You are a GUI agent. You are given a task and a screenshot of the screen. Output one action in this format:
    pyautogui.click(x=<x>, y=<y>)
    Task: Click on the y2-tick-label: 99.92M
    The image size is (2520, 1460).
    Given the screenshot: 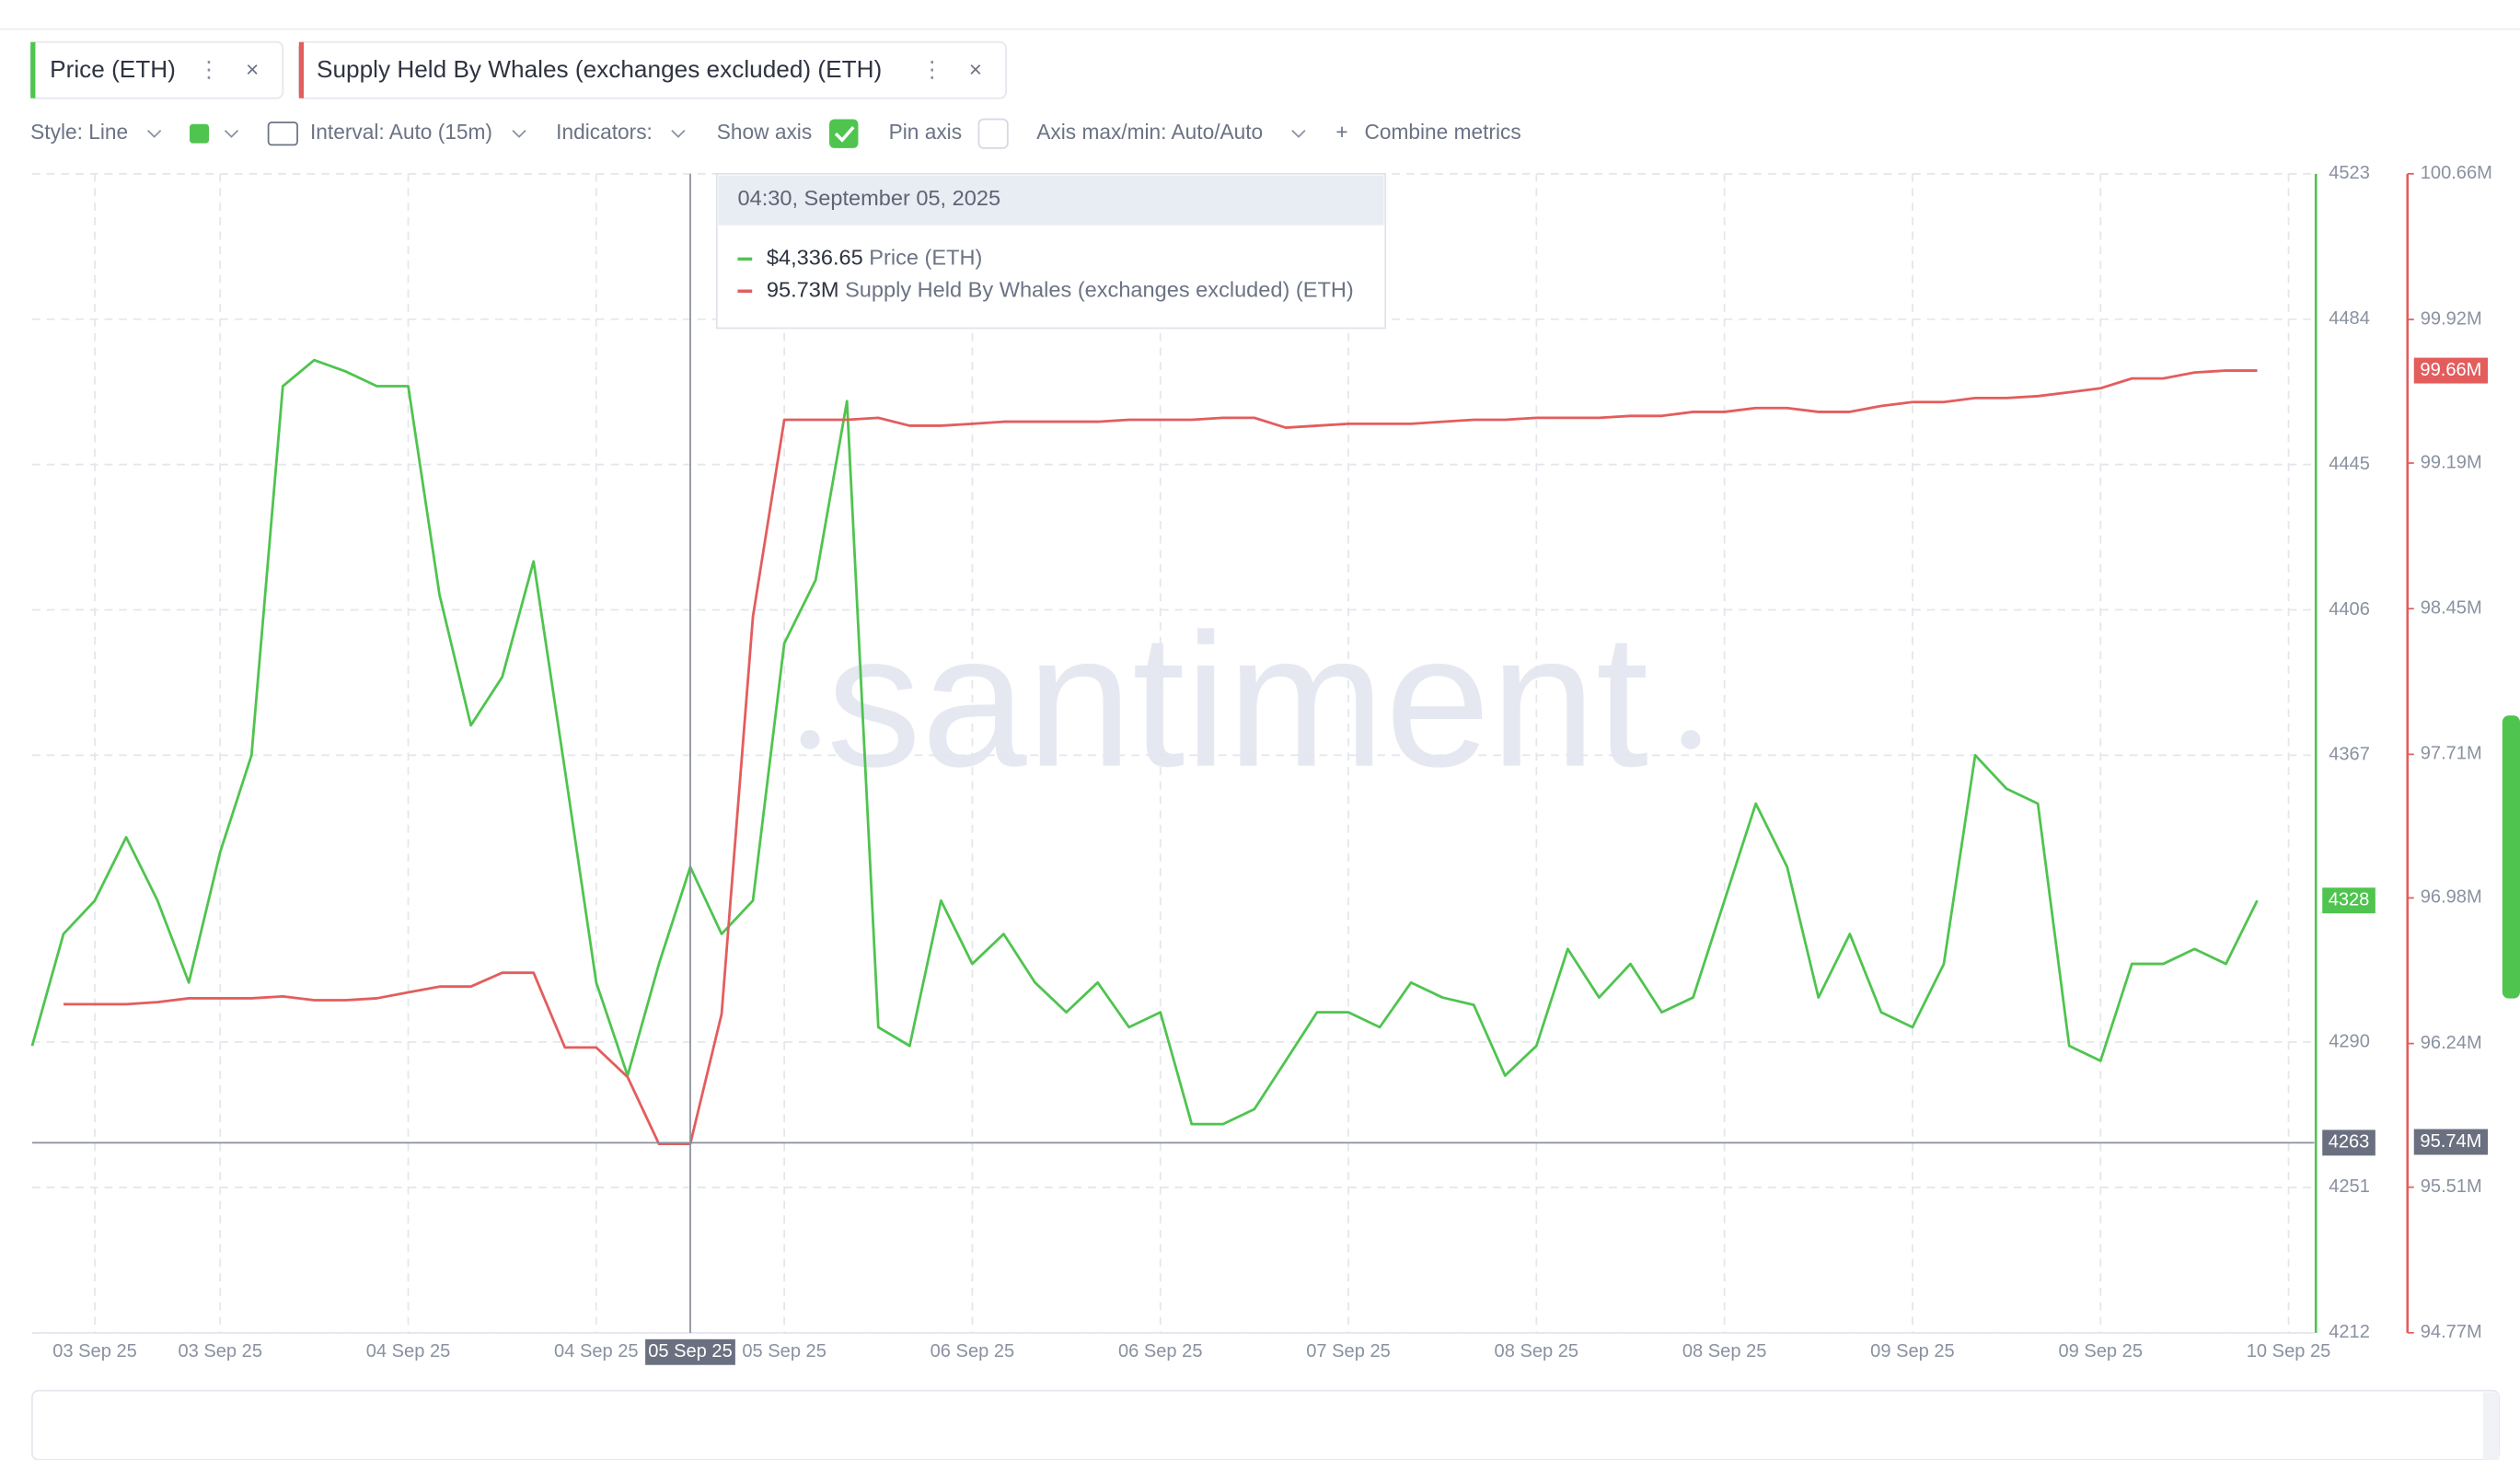 What is the action you would take?
    pyautogui.click(x=2451, y=318)
    